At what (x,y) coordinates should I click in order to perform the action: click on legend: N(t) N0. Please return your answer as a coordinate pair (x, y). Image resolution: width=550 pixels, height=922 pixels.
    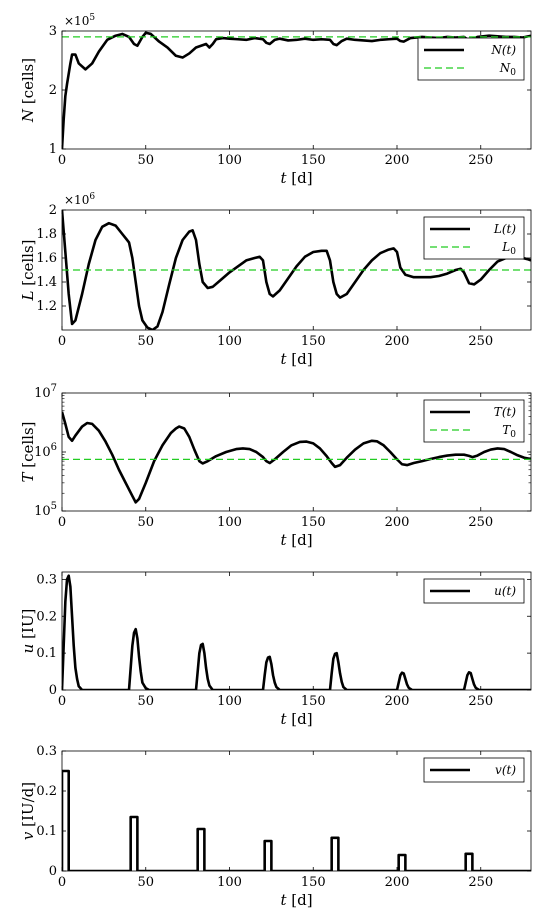
    Looking at the image, I should click on (471, 59).